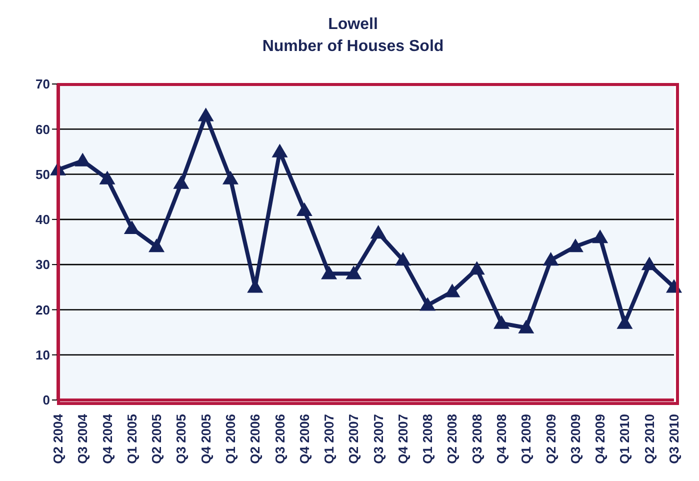 The image size is (699, 481). Describe the element at coordinates (378, 439) in the screenshot. I see `x-tick-label: Q3 2007` at that location.